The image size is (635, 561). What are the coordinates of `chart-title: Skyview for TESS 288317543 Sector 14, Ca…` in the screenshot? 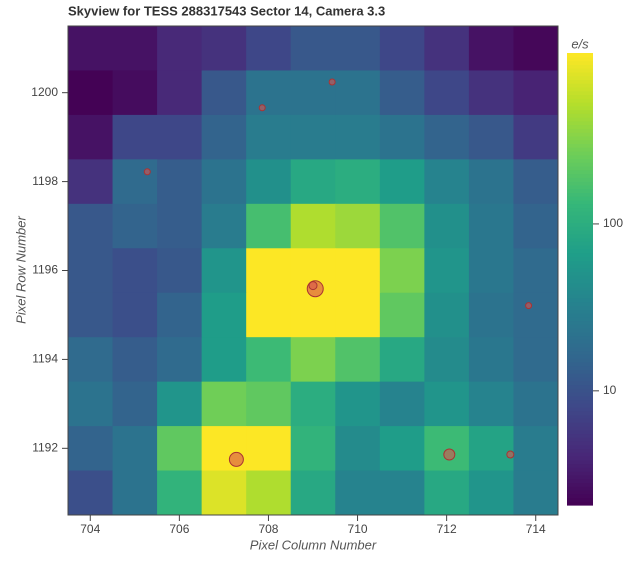 It's located at (226, 10).